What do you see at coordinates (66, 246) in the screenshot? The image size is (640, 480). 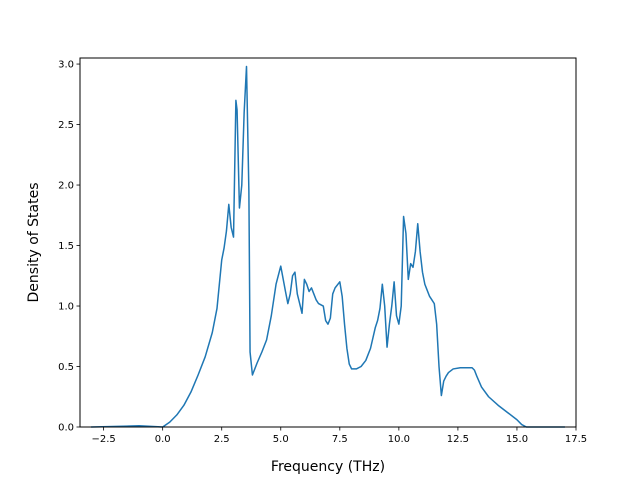 I see `y-tick-label: 1.5` at bounding box center [66, 246].